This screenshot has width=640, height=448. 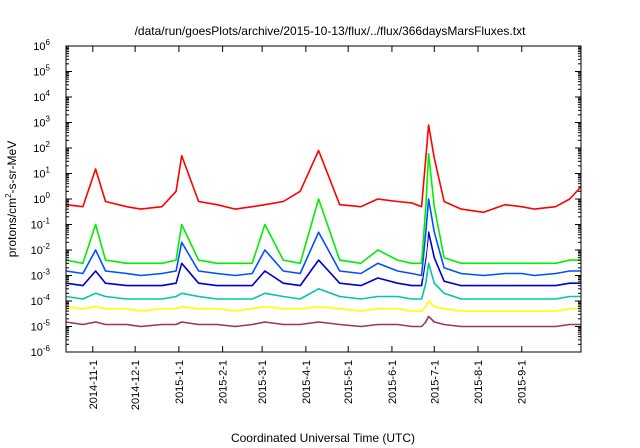 What do you see at coordinates (41, 71) in the screenshot?
I see `y-tick-label: 10⁵` at bounding box center [41, 71].